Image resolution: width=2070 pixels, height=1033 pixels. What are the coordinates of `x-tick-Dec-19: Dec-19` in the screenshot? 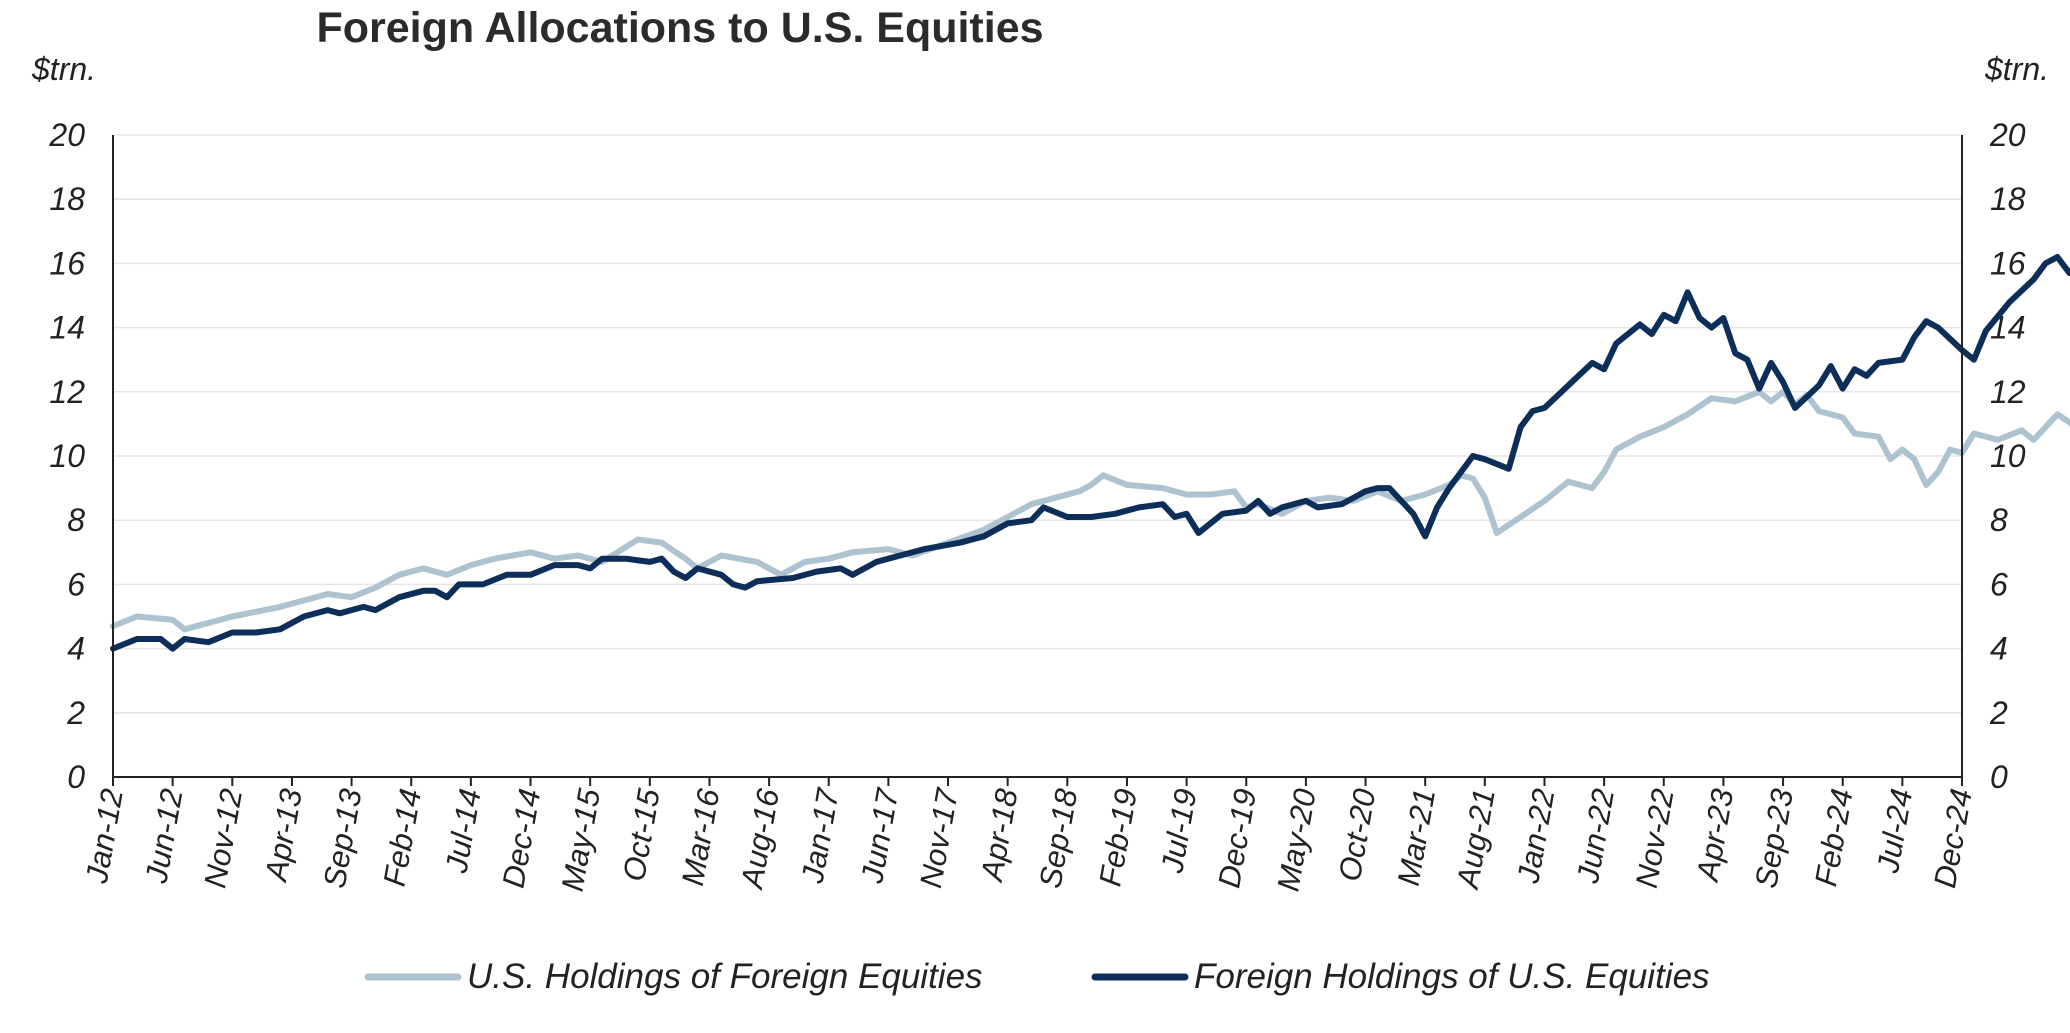 It's located at (1237, 838).